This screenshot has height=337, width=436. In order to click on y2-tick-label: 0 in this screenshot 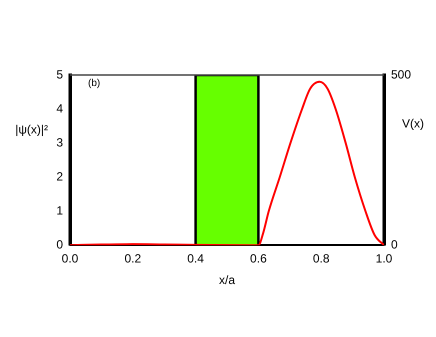, I will do `click(394, 245)`.